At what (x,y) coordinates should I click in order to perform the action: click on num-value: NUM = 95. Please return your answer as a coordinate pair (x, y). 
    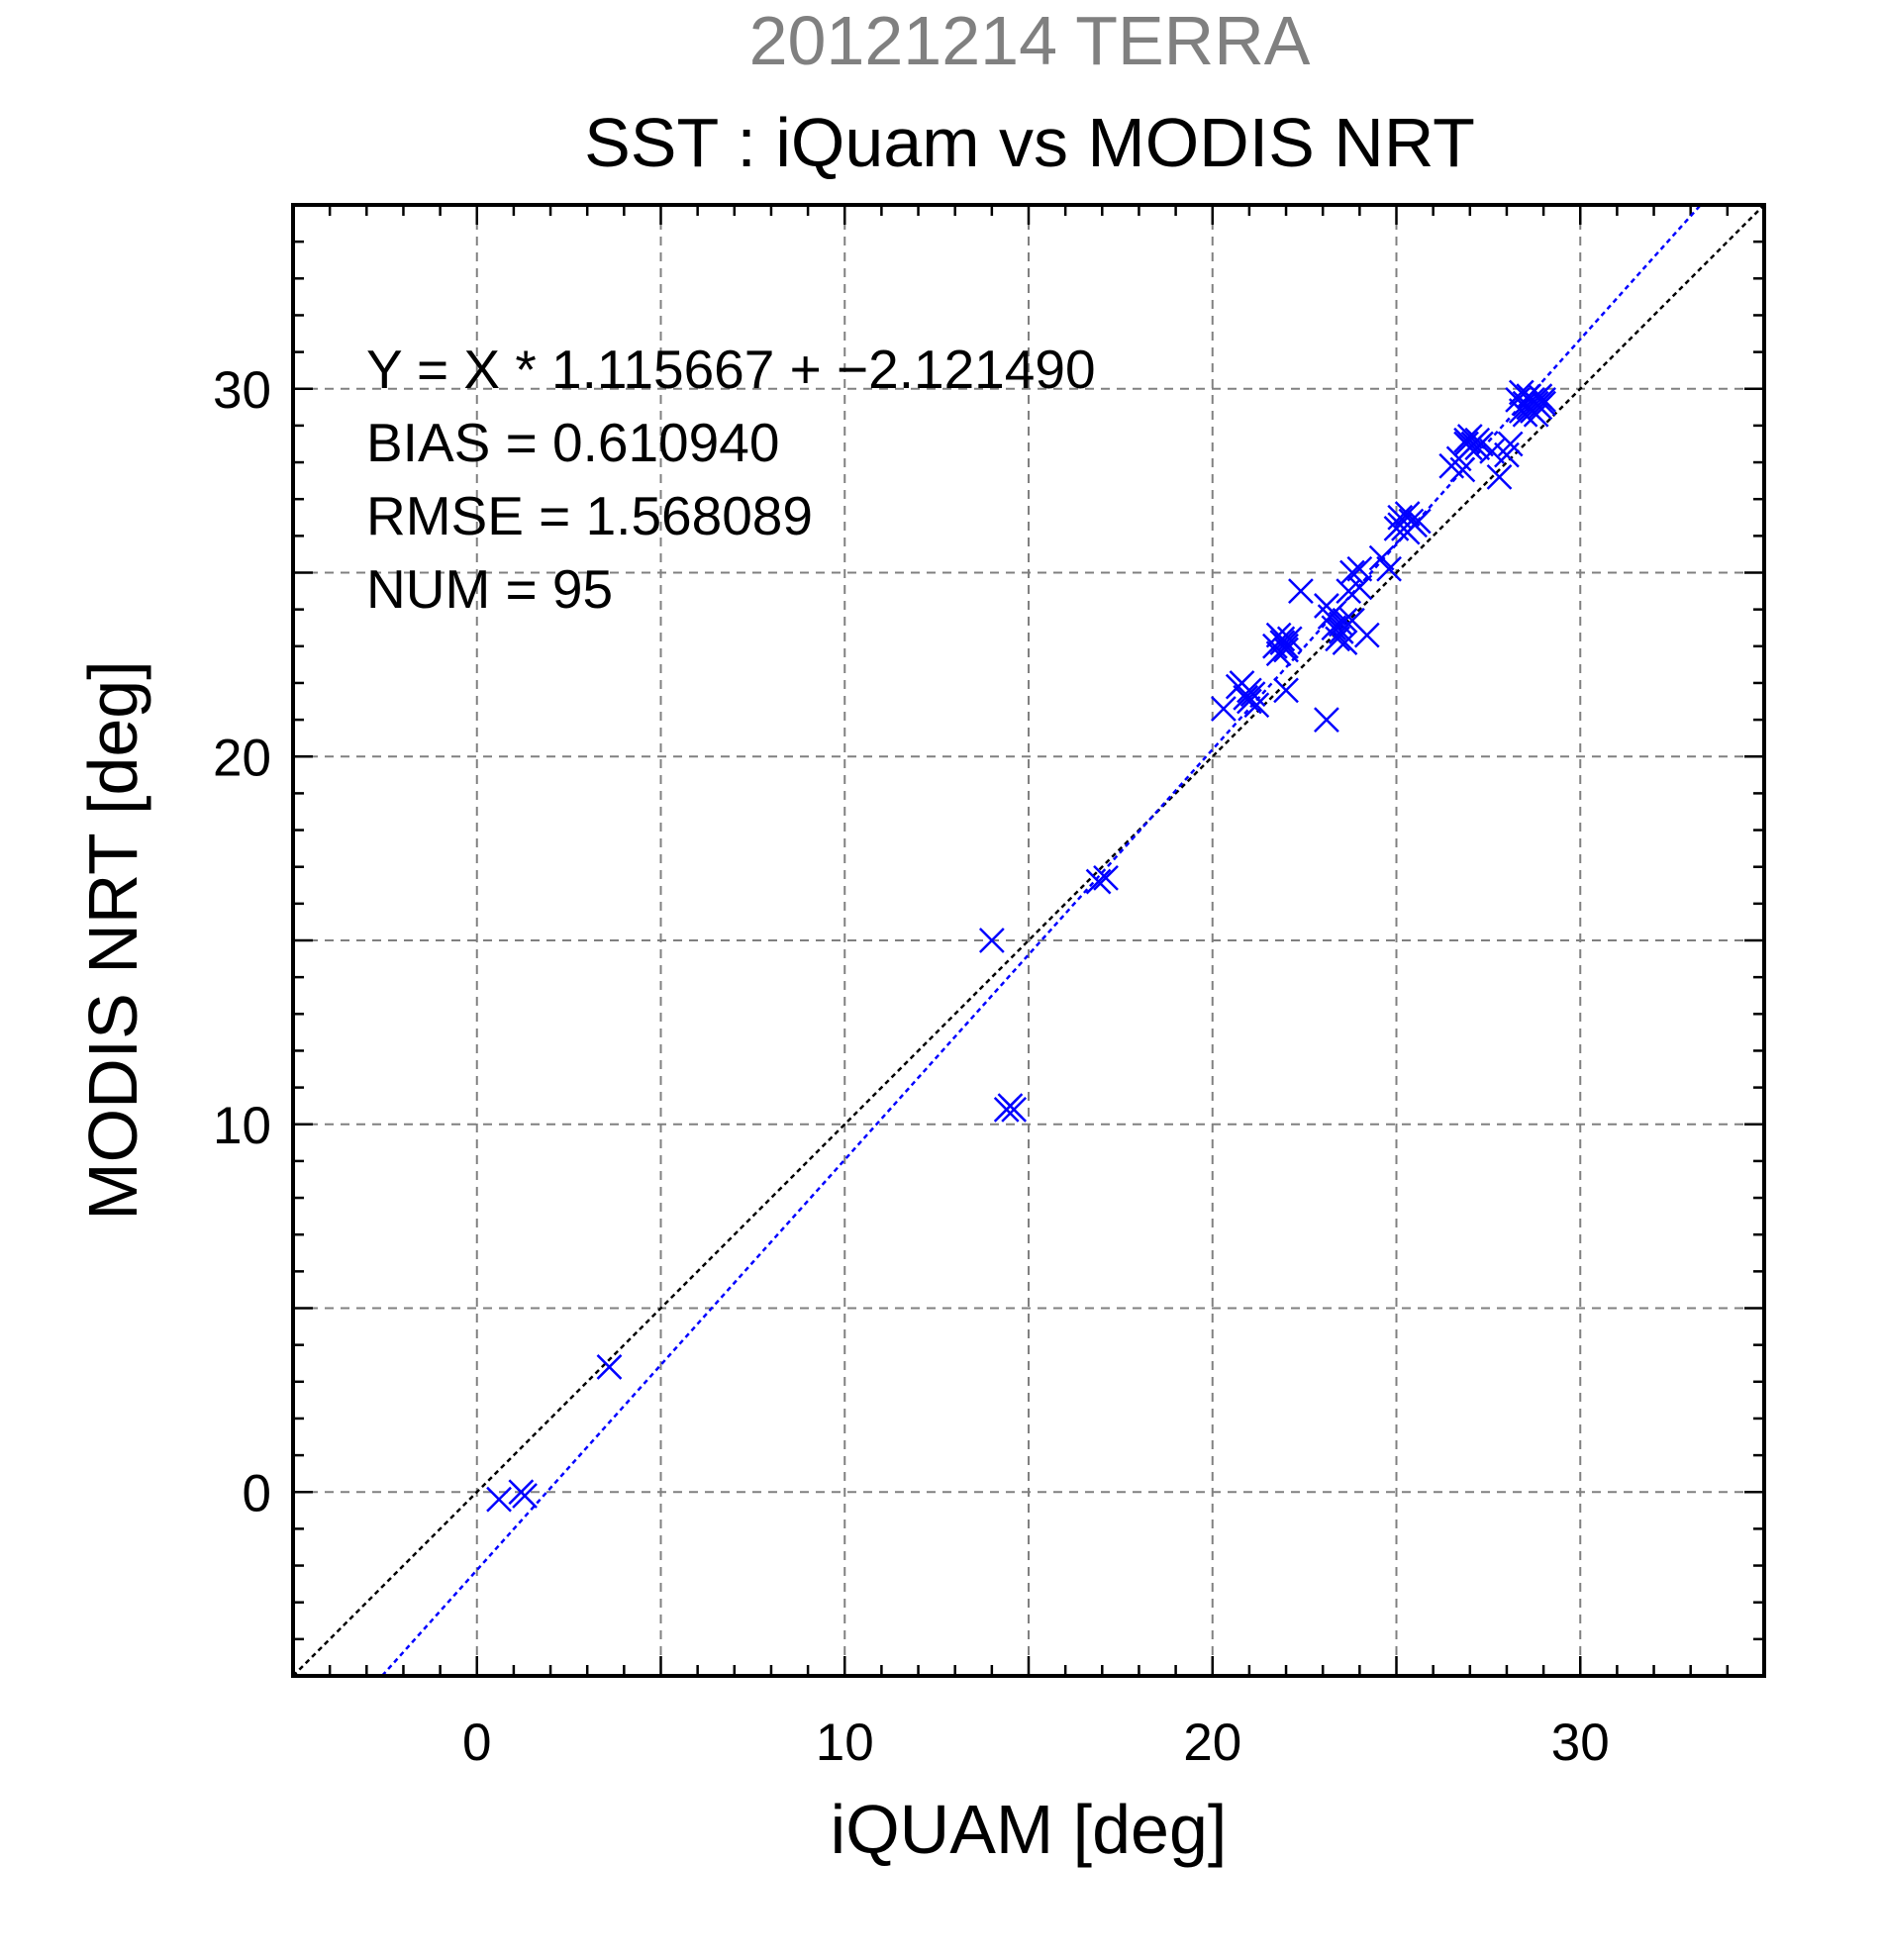
    Looking at the image, I should click on (489, 589).